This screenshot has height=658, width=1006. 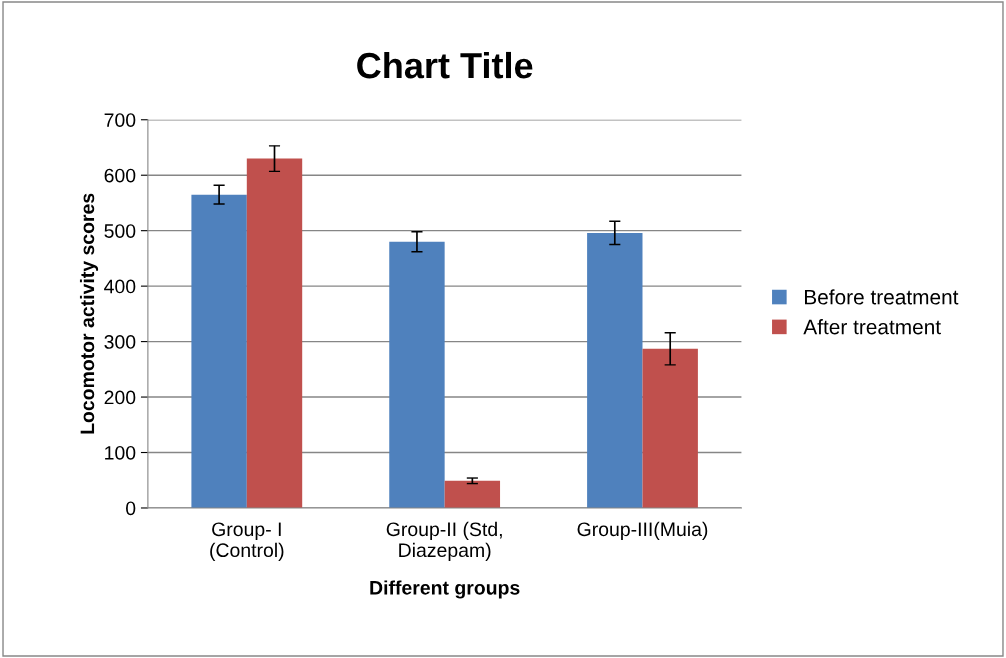 What do you see at coordinates (120, 286) in the screenshot?
I see `y-tick-label: 400` at bounding box center [120, 286].